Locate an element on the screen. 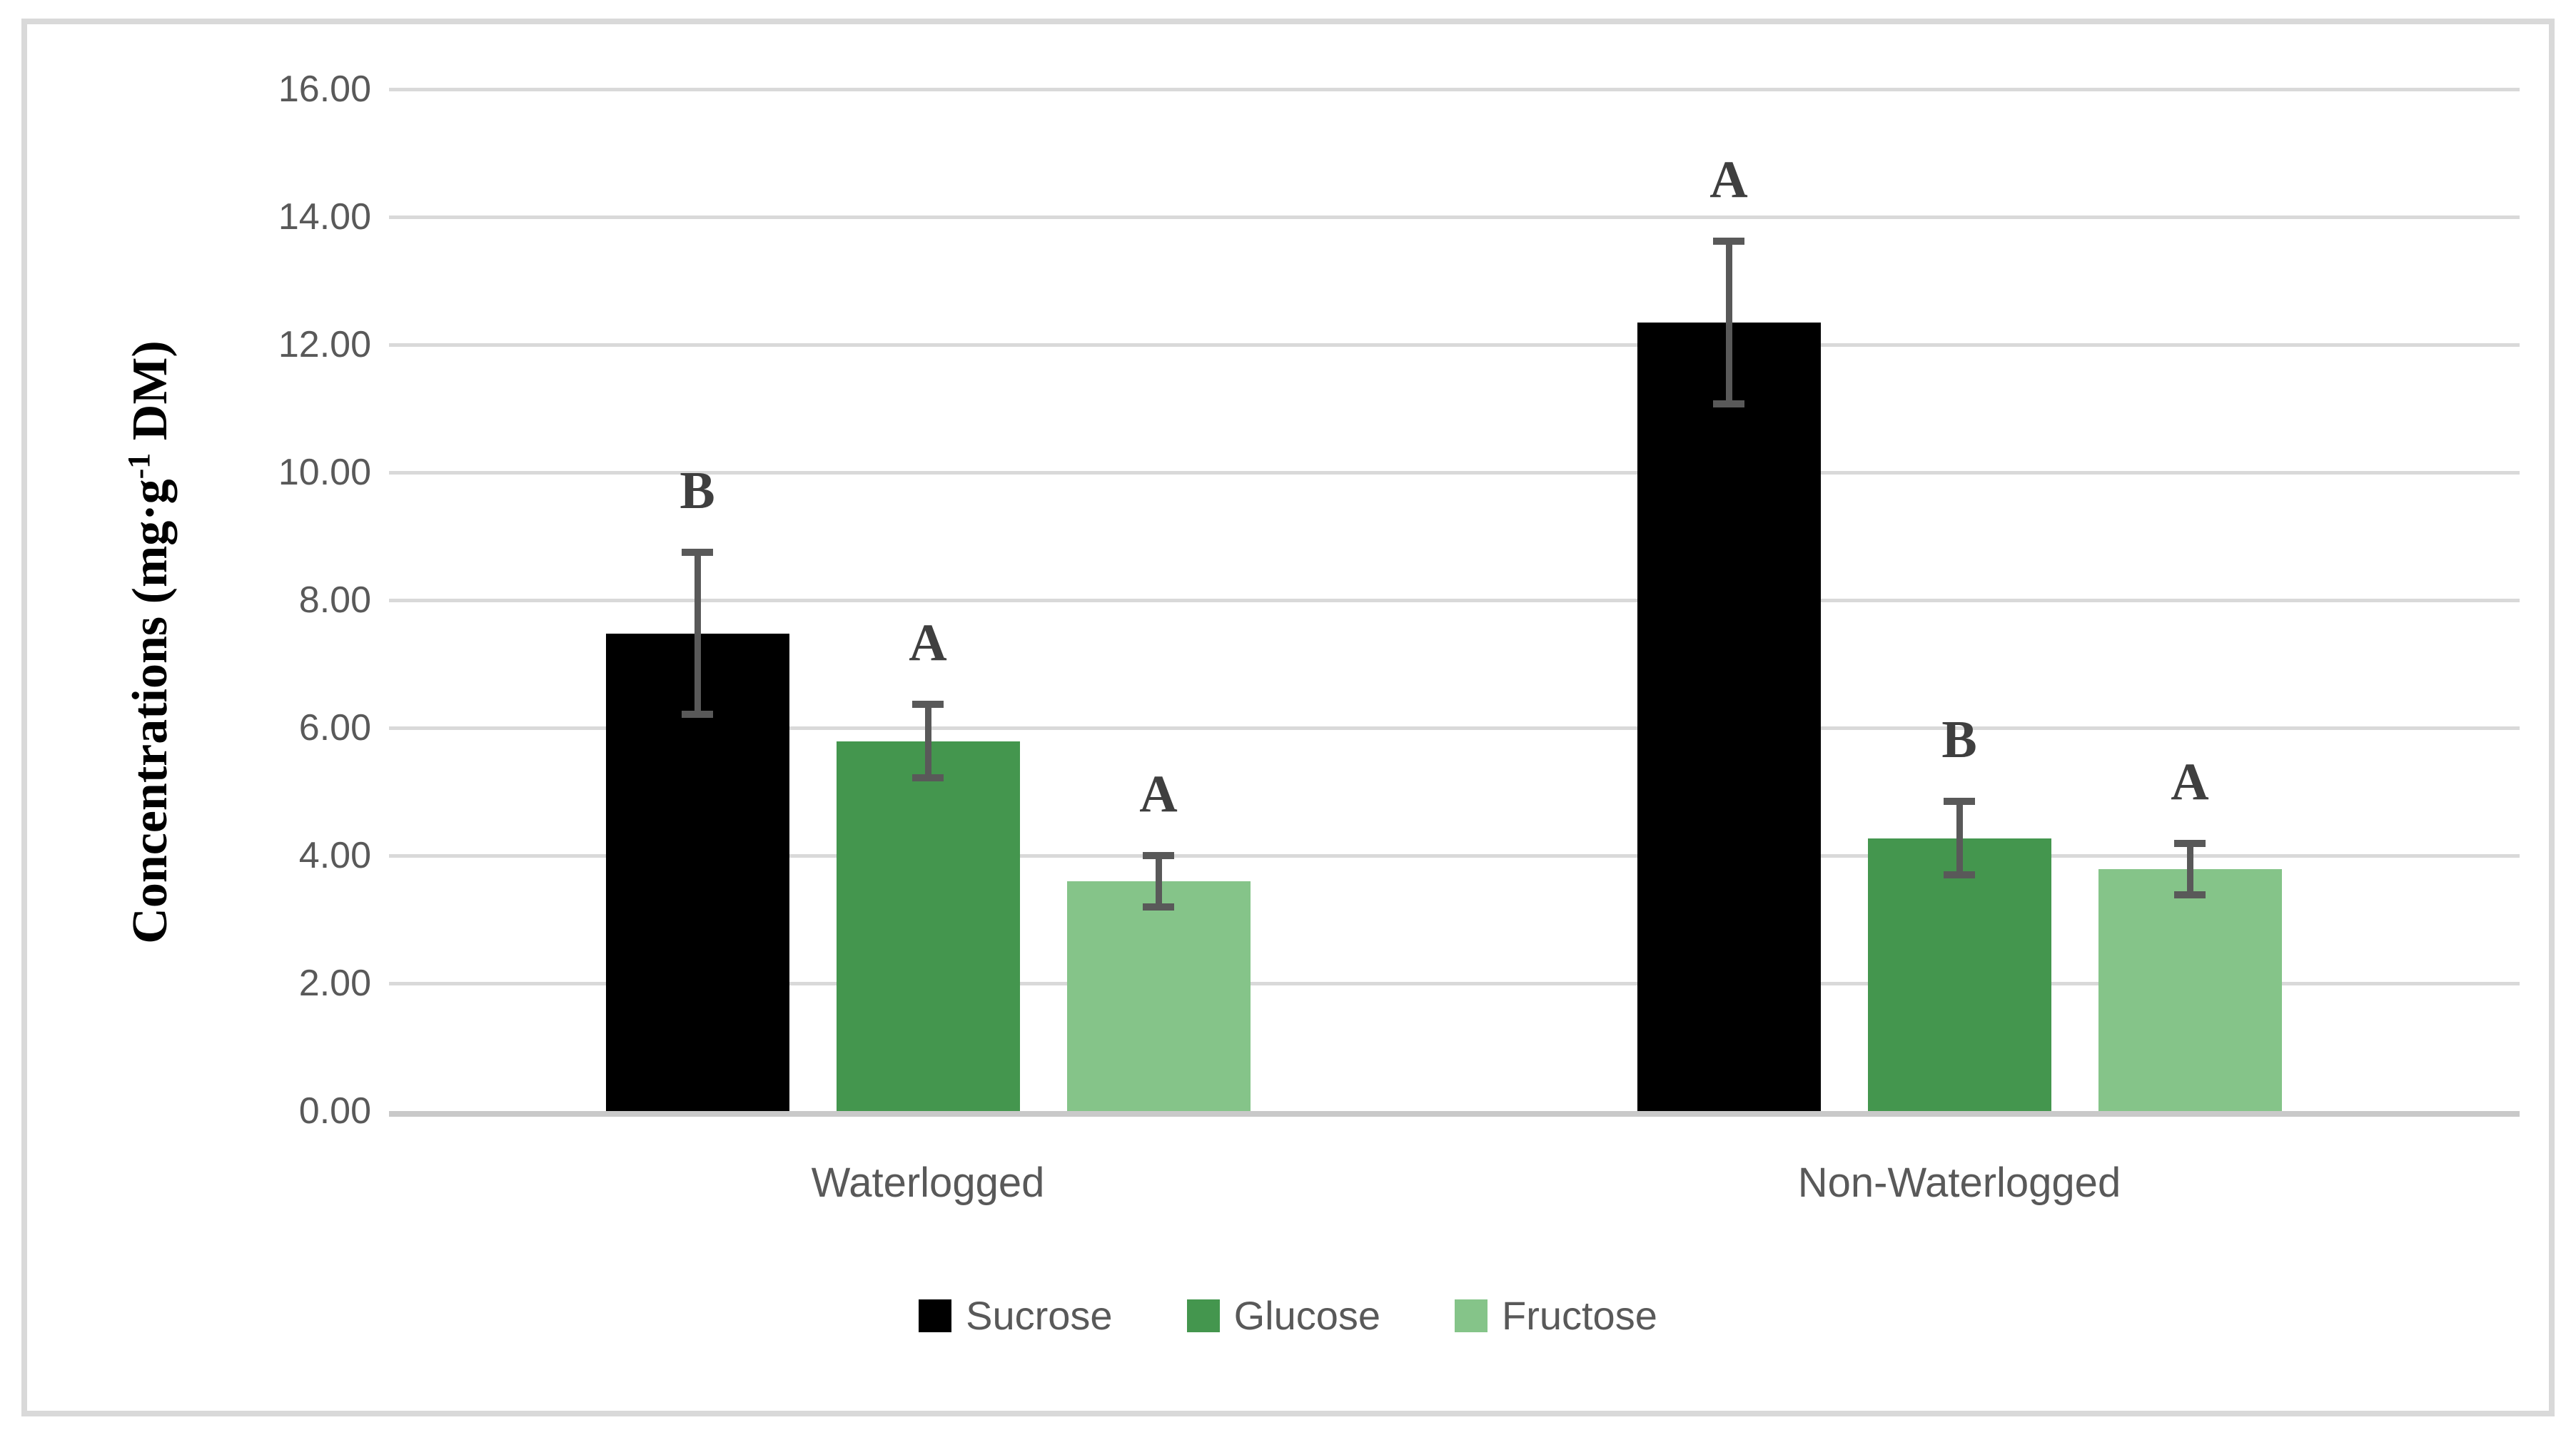  gridline-y-8.00 is located at coordinates (1454, 600).